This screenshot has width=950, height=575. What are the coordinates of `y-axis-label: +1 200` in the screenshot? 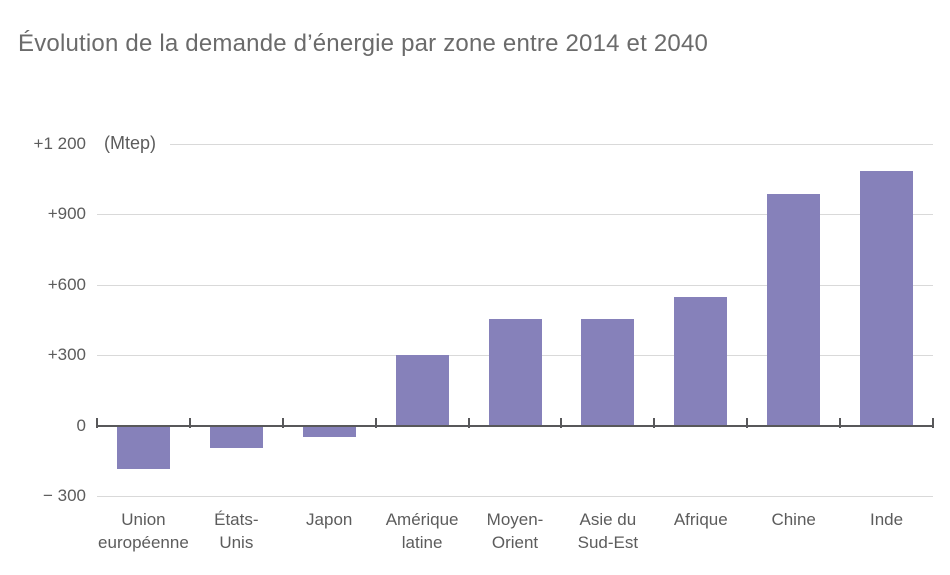 It's located at (59, 143).